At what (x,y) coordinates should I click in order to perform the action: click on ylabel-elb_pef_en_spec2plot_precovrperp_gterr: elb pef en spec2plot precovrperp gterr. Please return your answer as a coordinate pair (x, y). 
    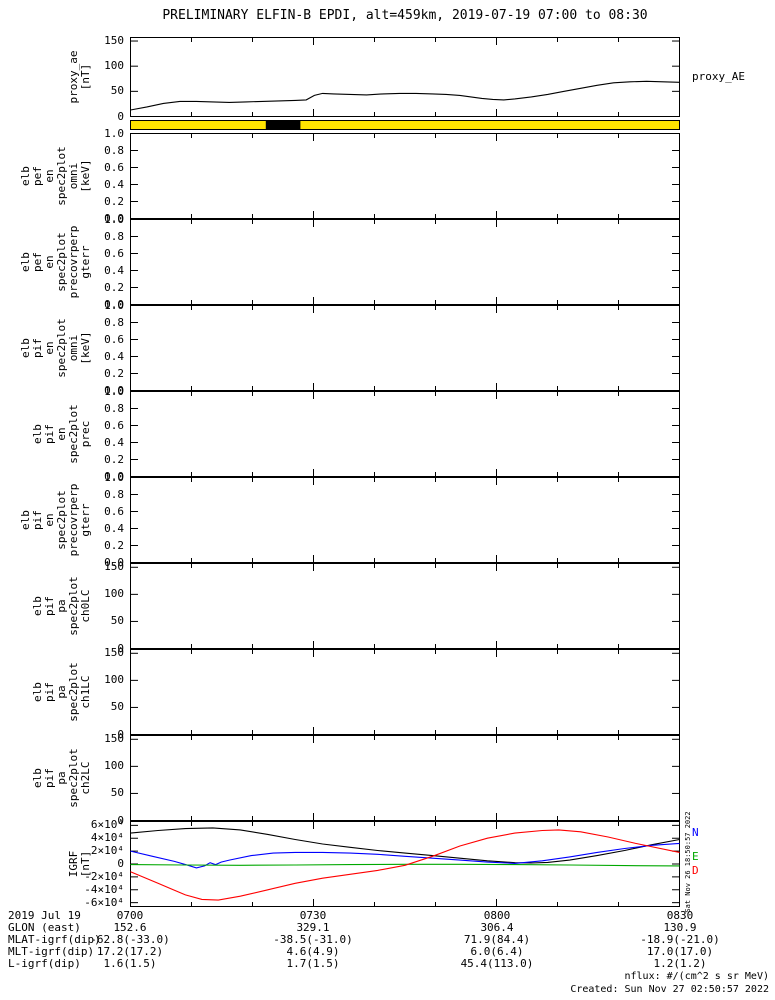
    Looking at the image, I should click on (55, 262).